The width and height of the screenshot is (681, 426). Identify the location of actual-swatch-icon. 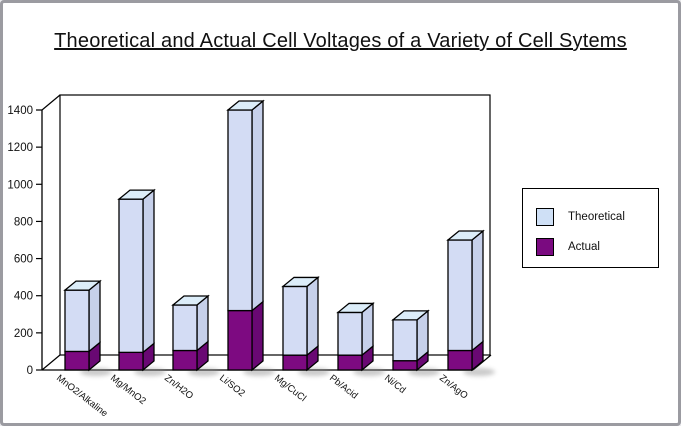
(545, 247).